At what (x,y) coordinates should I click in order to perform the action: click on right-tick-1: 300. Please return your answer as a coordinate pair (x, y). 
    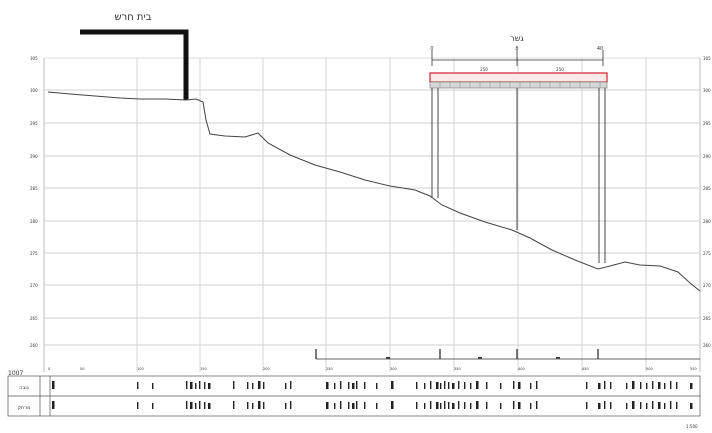
    Looking at the image, I should click on (707, 90).